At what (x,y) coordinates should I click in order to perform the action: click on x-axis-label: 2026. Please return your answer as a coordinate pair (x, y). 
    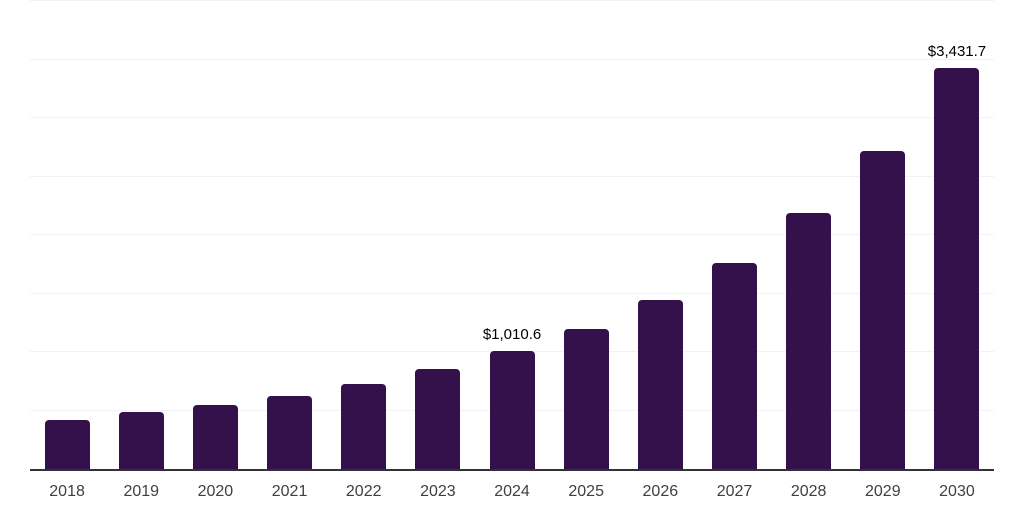
    Looking at the image, I should click on (660, 491).